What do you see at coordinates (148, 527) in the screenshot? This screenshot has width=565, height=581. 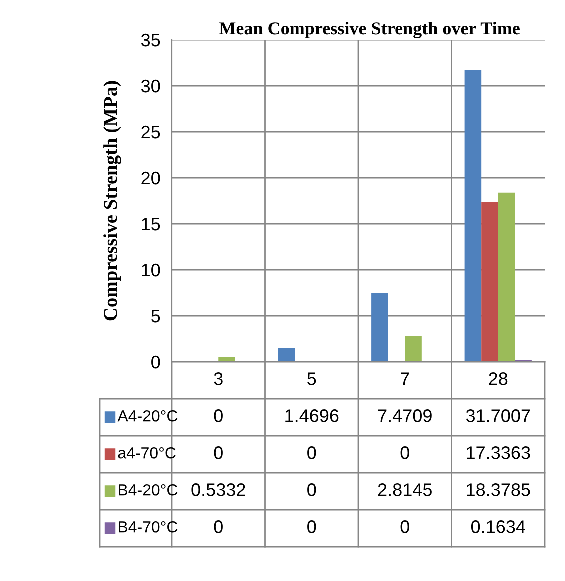 I see `legend-label: B4-70°C` at bounding box center [148, 527].